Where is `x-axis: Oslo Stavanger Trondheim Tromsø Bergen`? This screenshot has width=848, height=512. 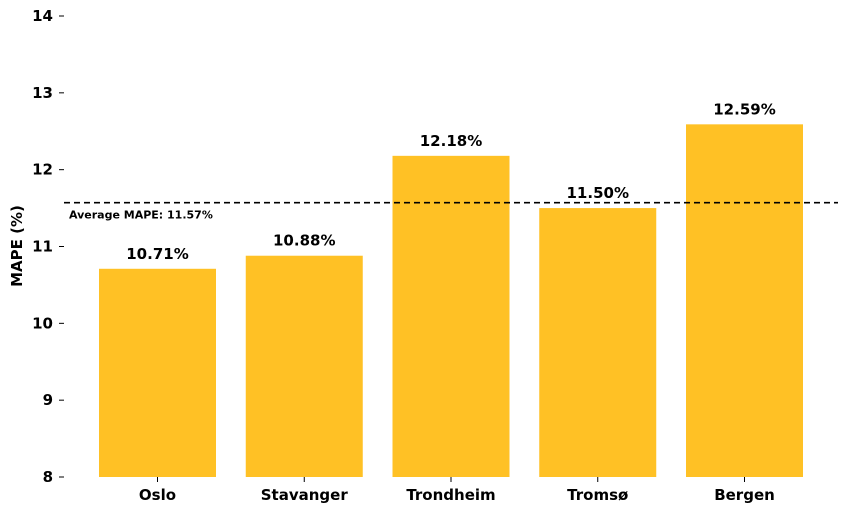
x-axis: Oslo Stavanger Trondheim Tromsø Bergen is located at coordinates (457, 490).